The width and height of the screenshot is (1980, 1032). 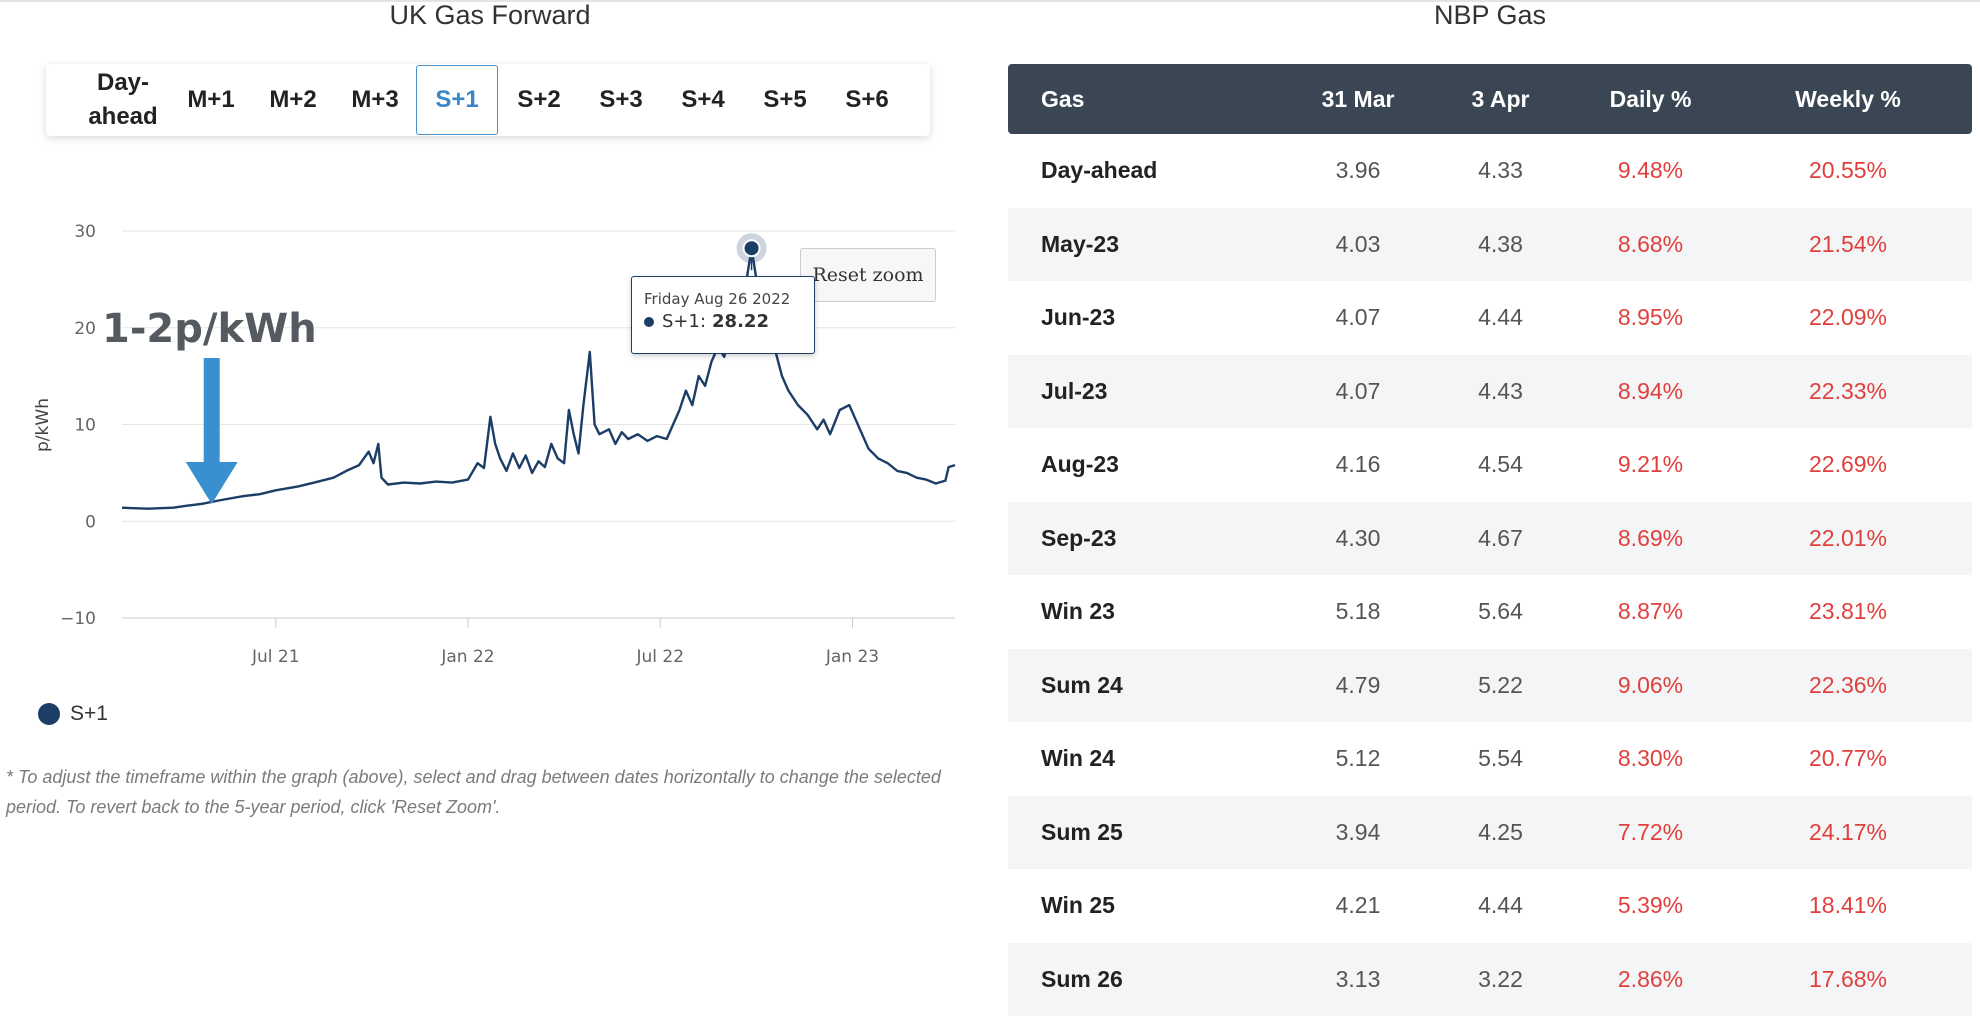 What do you see at coordinates (1500, 978) in the screenshot?
I see `cell-value-2: 3.22` at bounding box center [1500, 978].